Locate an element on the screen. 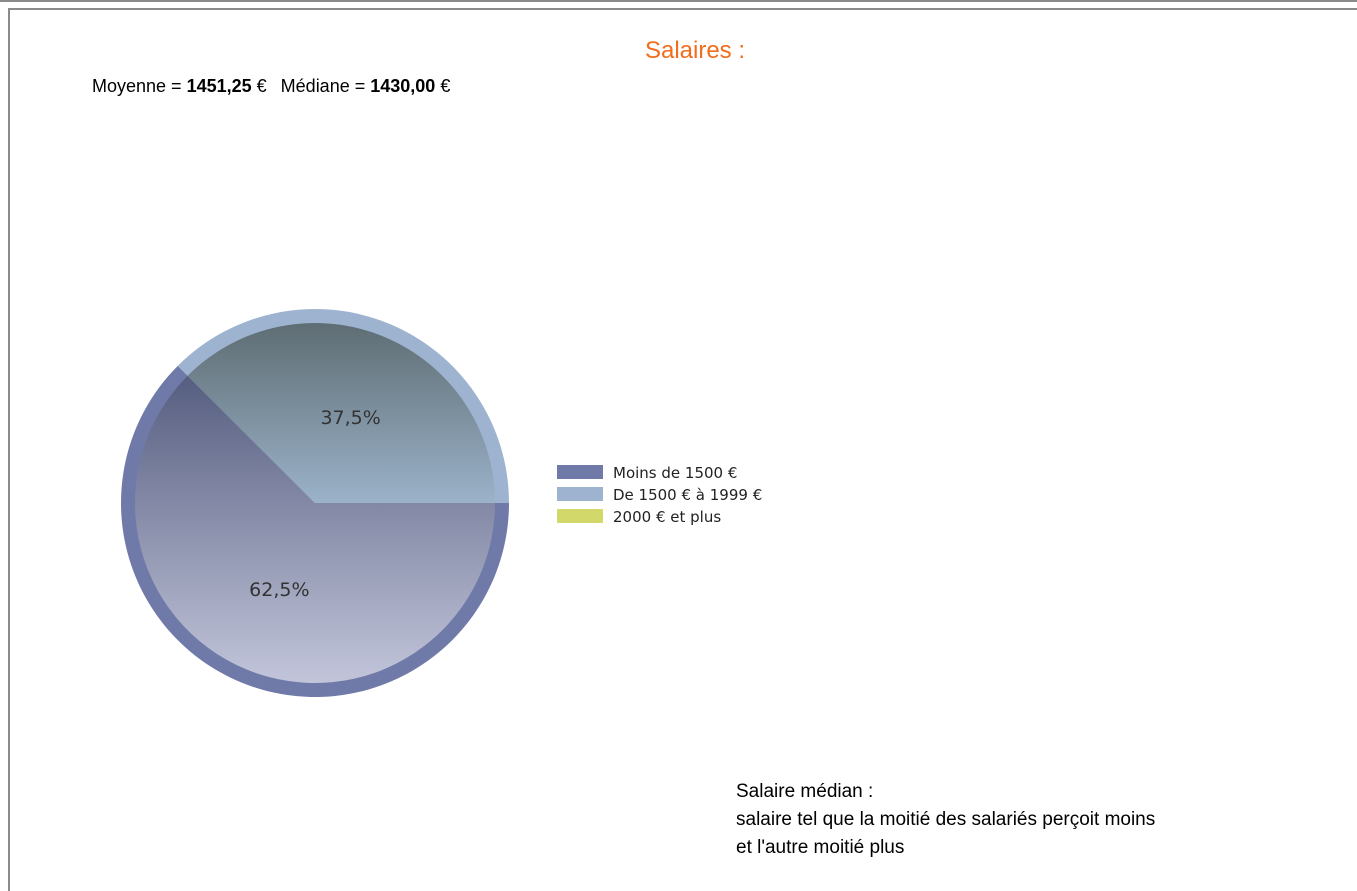  mean-currency: € is located at coordinates (261, 86).